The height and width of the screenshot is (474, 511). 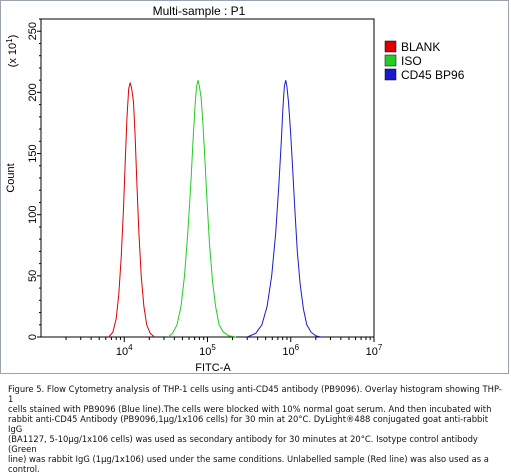 I want to click on y-tick-label: 150, so click(x=33, y=153).